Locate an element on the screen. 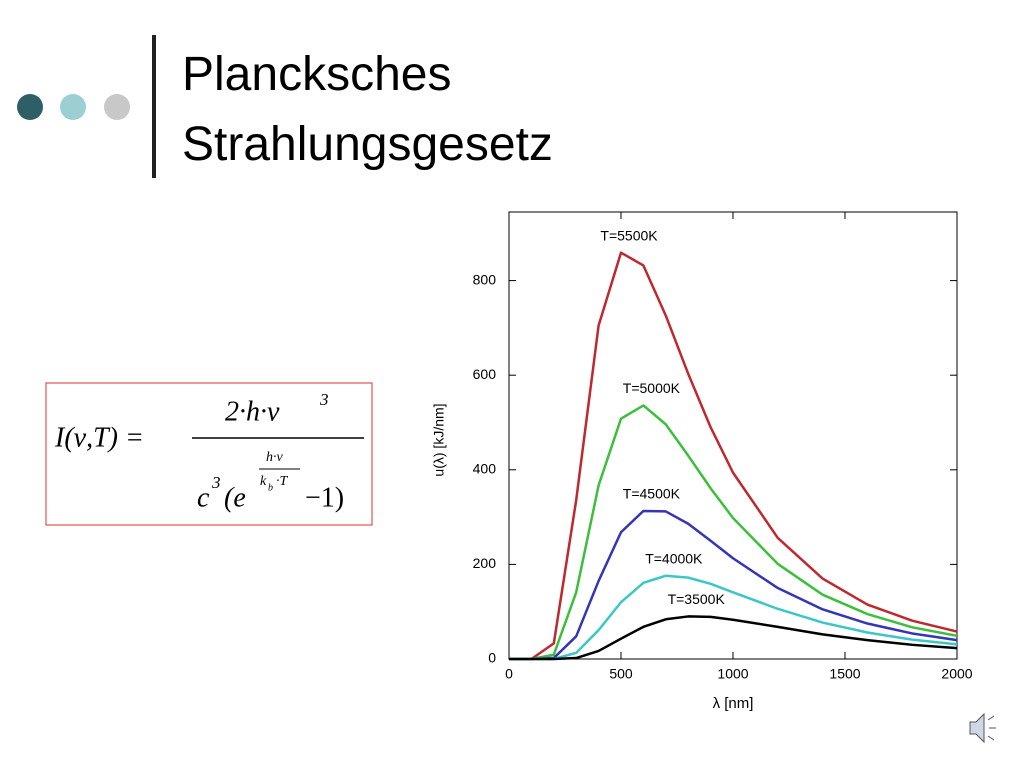  formula-c: c is located at coordinates (203, 497).